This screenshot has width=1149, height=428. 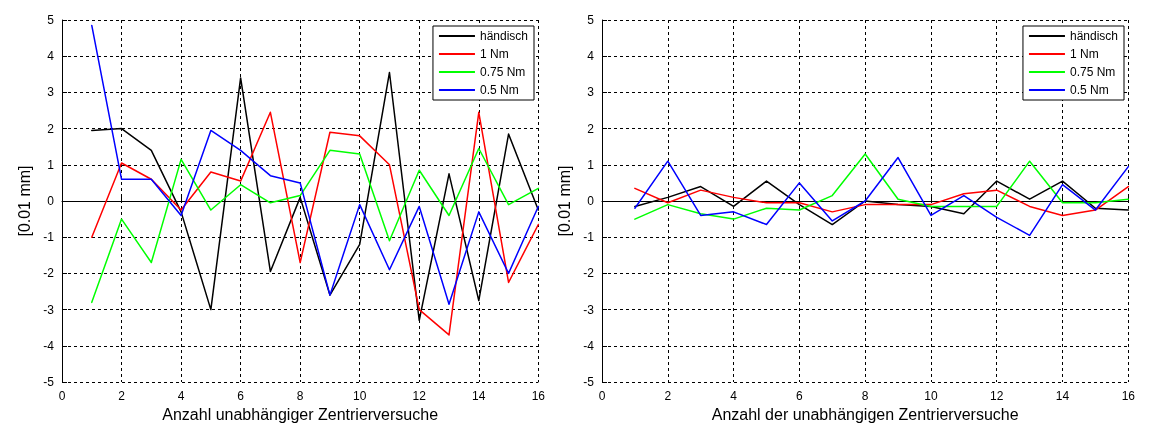 What do you see at coordinates (300, 415) in the screenshot?
I see `x-axis-title: Anzahl unabhängiger Zentrierversuche` at bounding box center [300, 415].